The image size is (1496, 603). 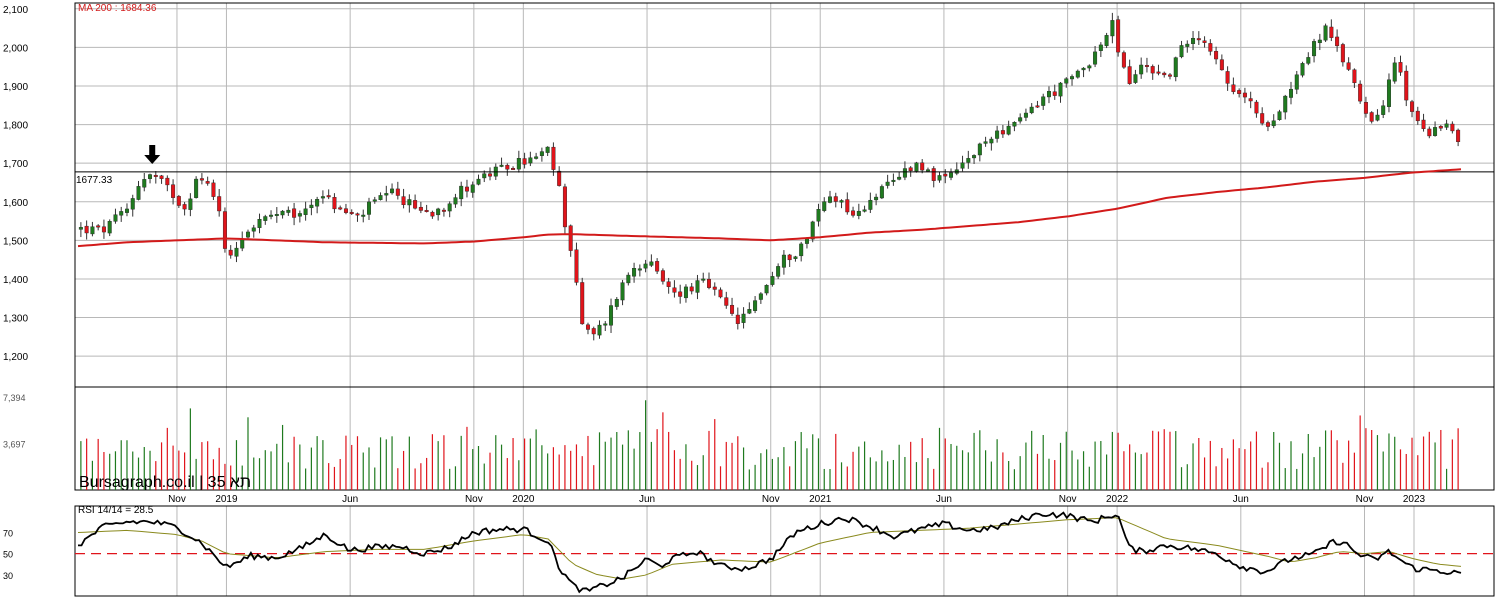 I want to click on volume-layer, so click(x=769, y=445).